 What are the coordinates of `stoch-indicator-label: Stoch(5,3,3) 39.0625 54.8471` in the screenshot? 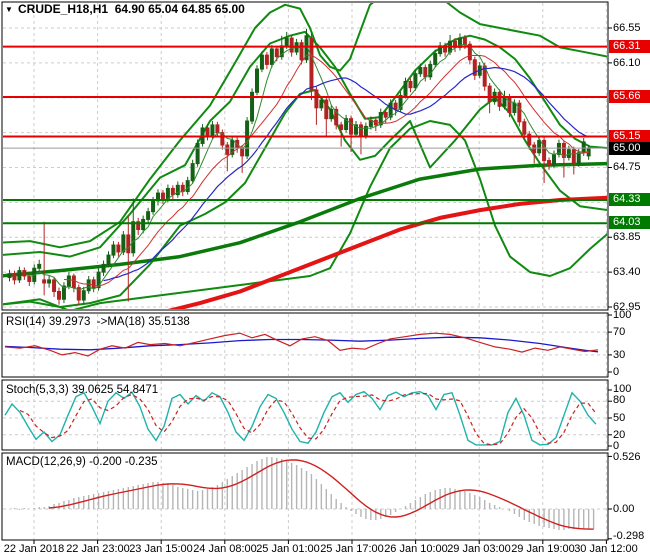 It's located at (82, 390).